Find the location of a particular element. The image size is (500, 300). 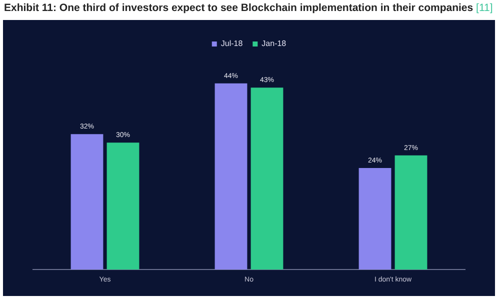

chart-title: Exhibit 11: One third of investors expect to see Blockchain implementation in their companies is located at coordinates (239, 8).